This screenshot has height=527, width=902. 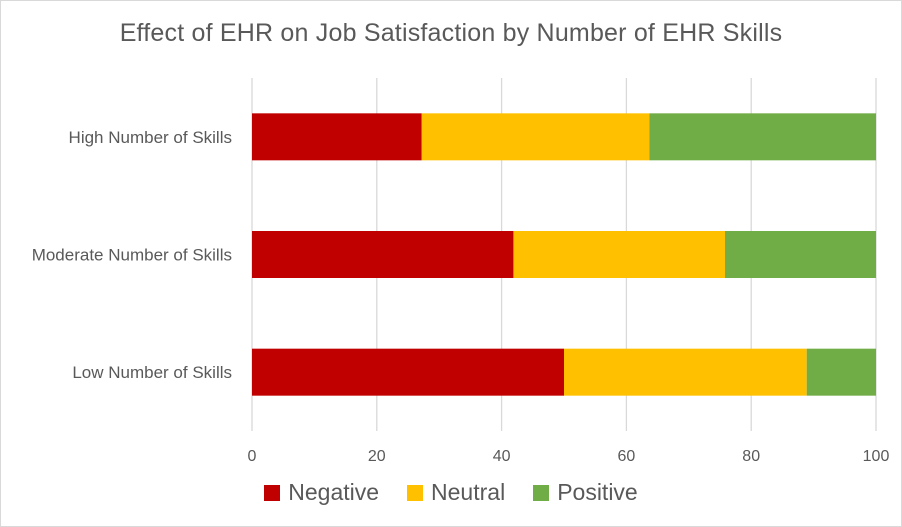 I want to click on legend-item-negative: Negative, so click(x=321, y=492).